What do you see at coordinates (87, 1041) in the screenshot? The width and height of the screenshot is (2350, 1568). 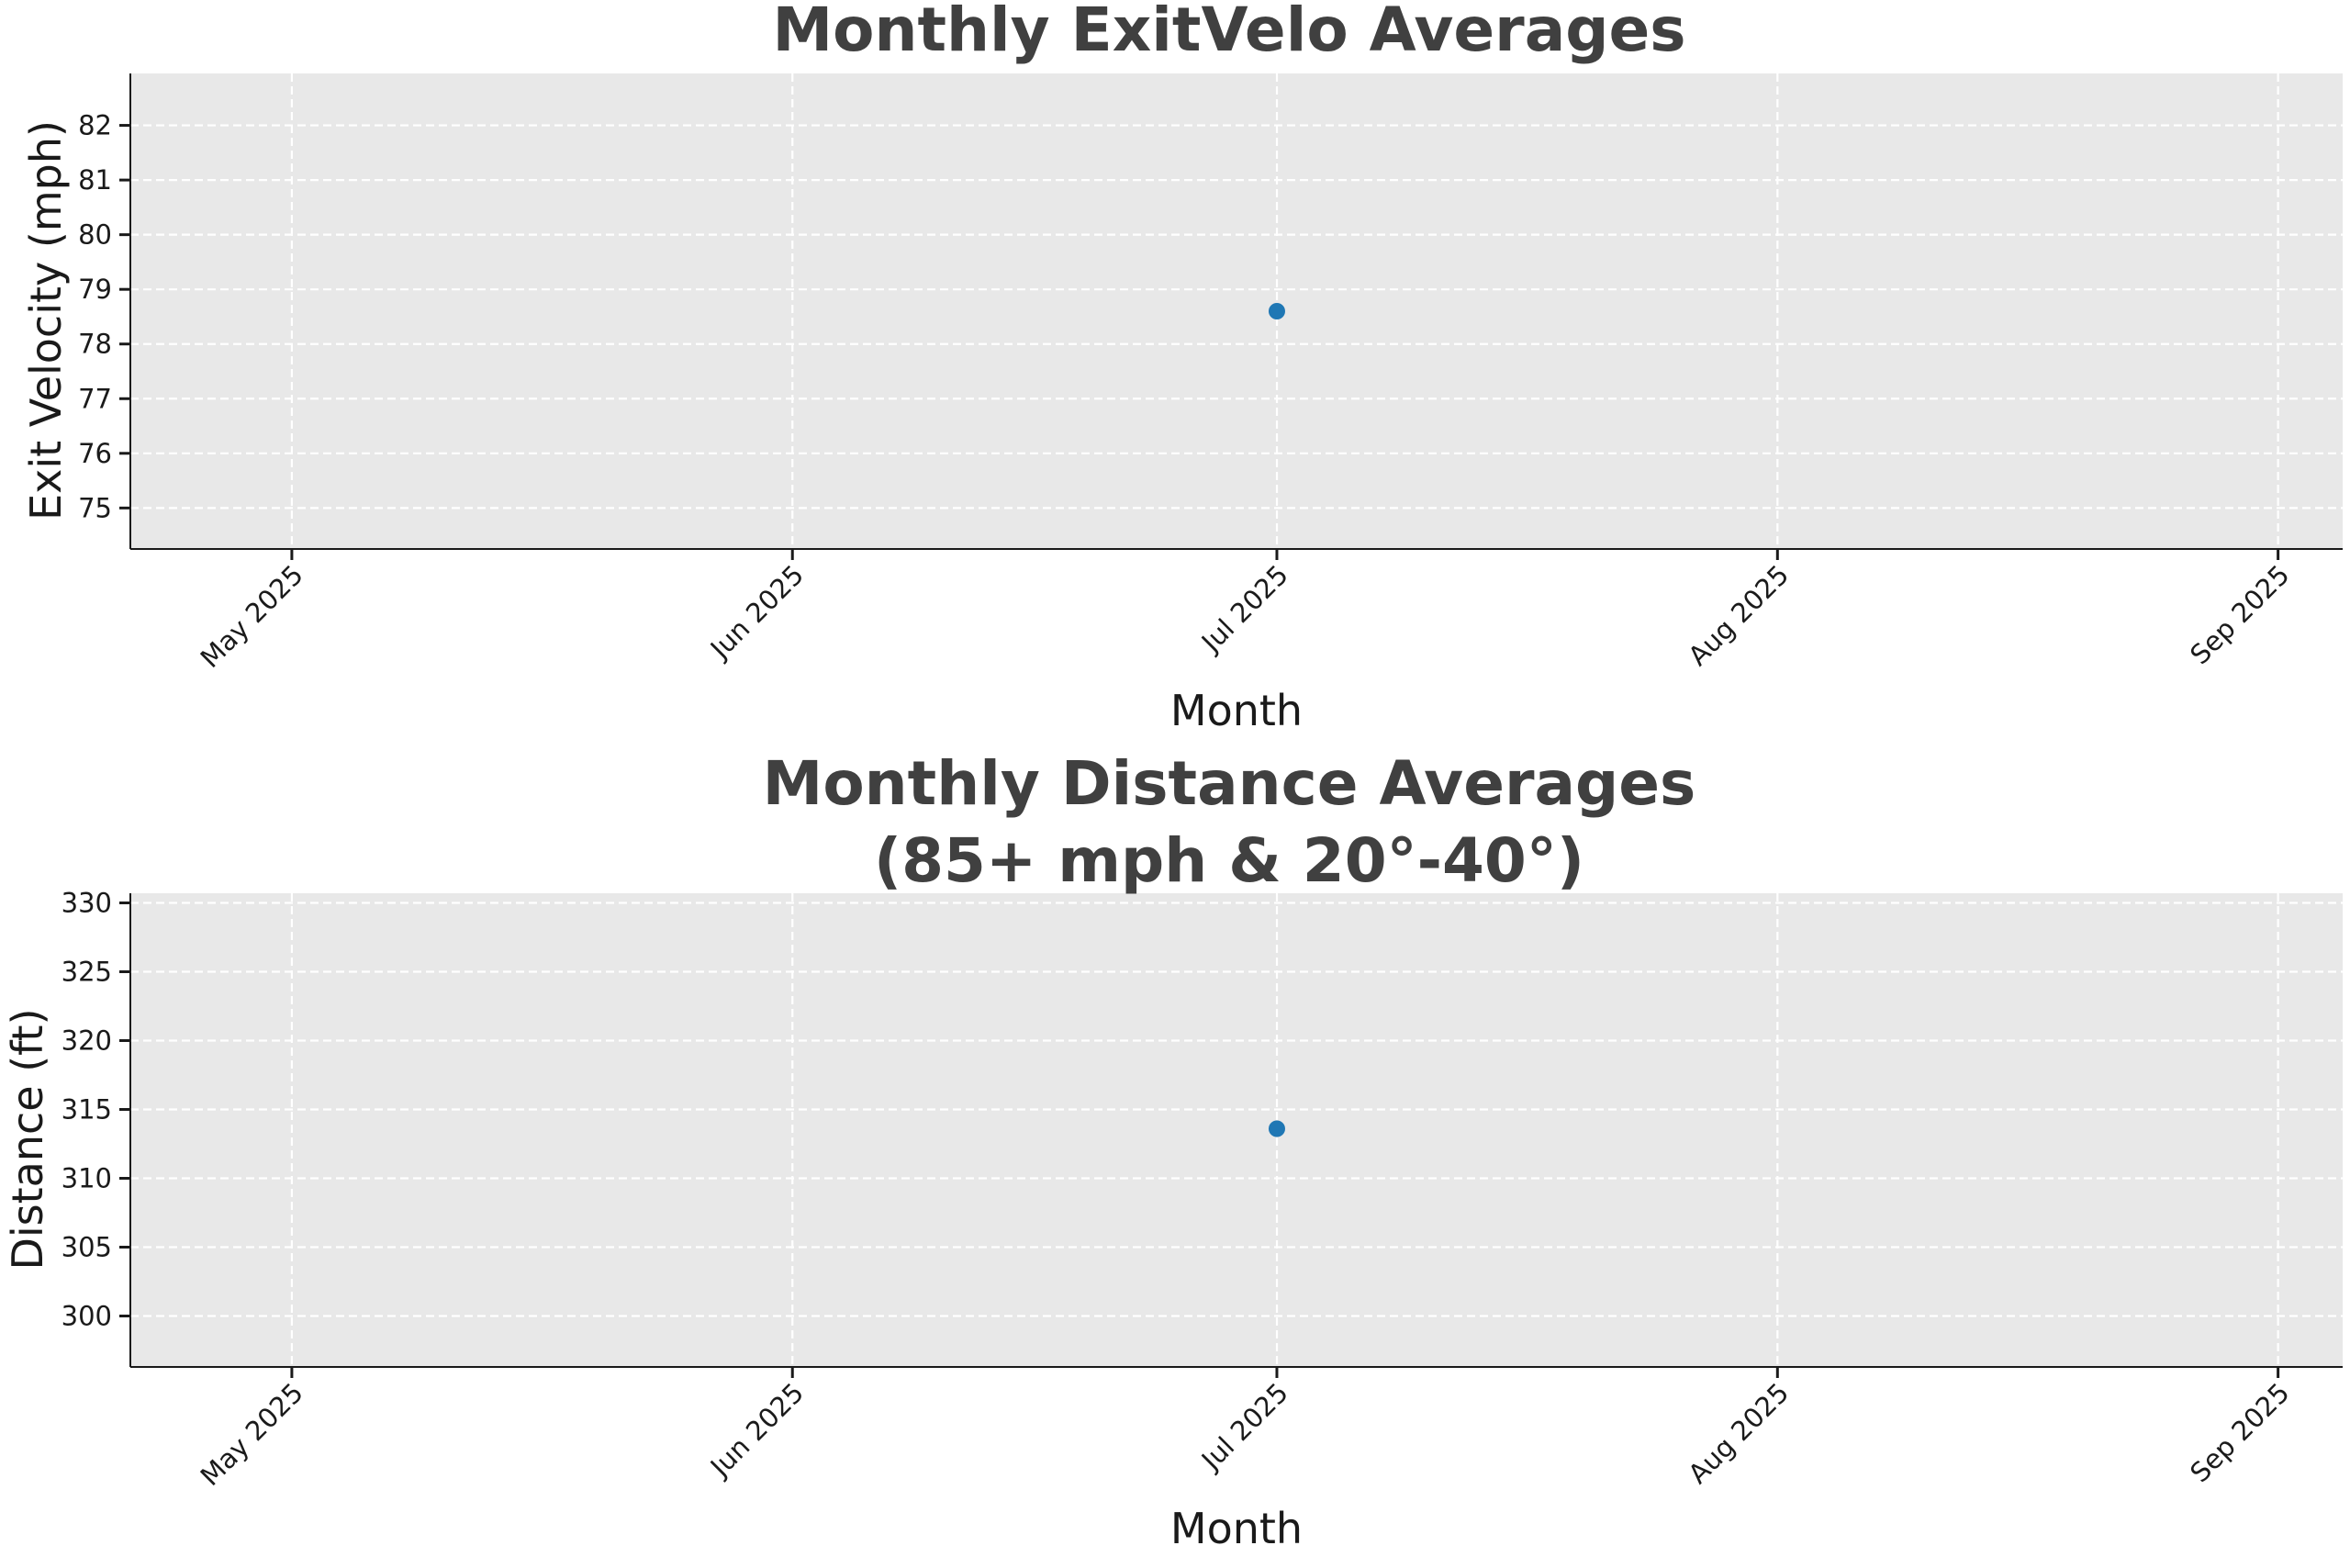 I see `y-tick-label: 320` at bounding box center [87, 1041].